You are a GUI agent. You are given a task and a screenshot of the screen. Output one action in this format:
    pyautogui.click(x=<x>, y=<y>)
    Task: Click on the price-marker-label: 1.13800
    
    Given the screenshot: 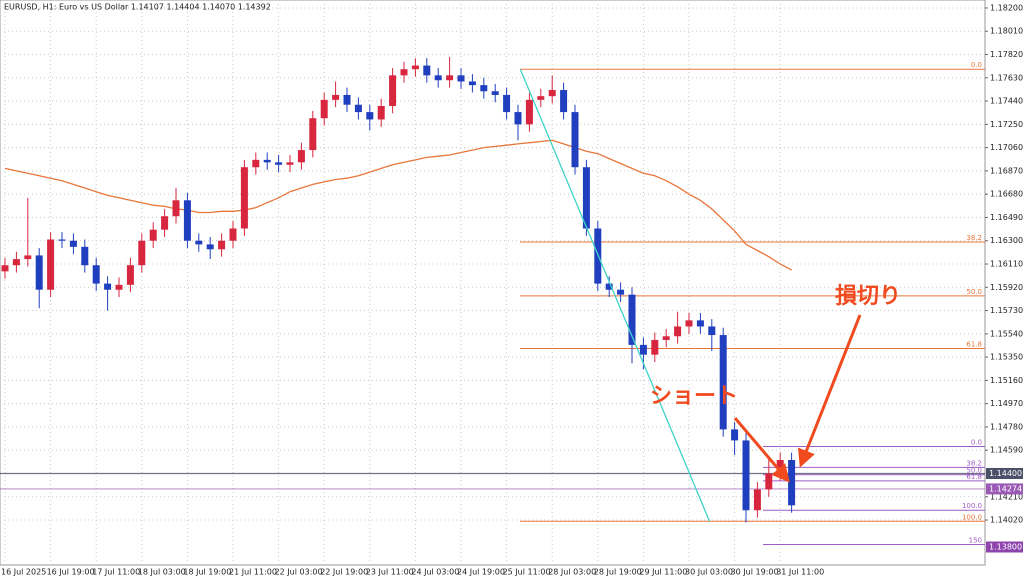 What is the action you would take?
    pyautogui.click(x=1005, y=546)
    